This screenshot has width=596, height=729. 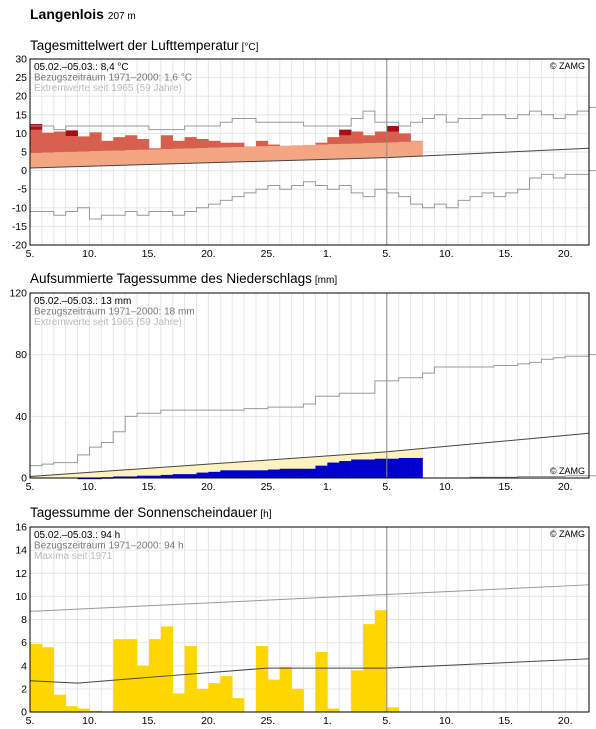 What do you see at coordinates (82, 301) in the screenshot?
I see `precipitation-legend-line-1: 05.02.–05.03.: 13 mm` at bounding box center [82, 301].